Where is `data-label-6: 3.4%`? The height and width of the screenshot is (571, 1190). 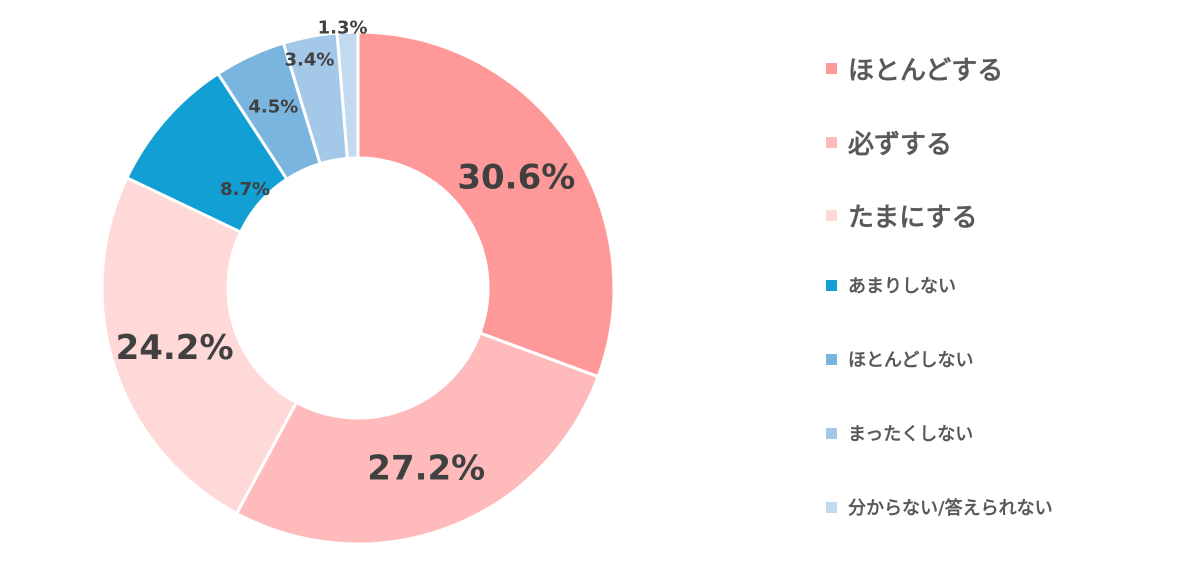 data-label-6: 3.4% is located at coordinates (310, 60).